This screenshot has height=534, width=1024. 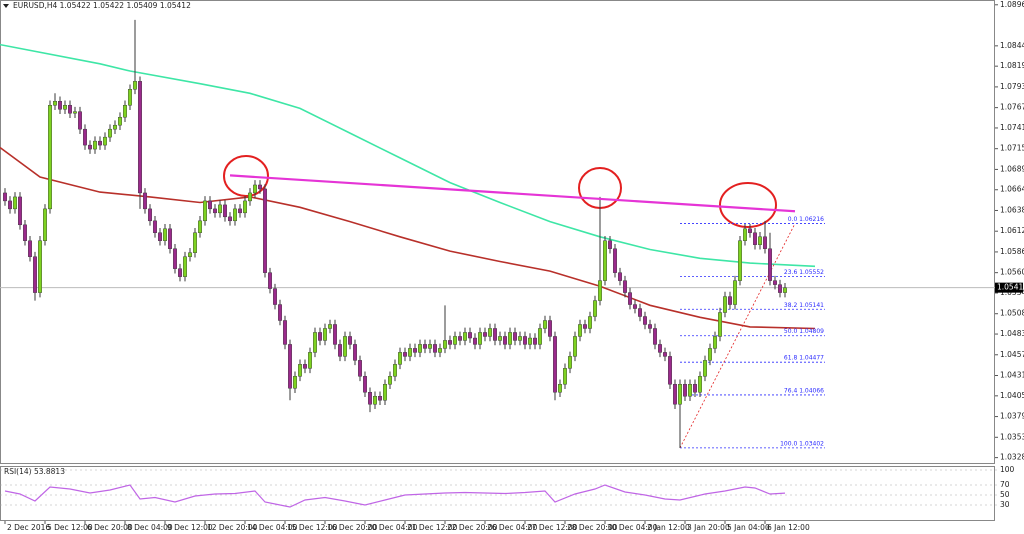 I want to click on x-tick-label: 30 Dec 04:00, so click(x=632, y=527).